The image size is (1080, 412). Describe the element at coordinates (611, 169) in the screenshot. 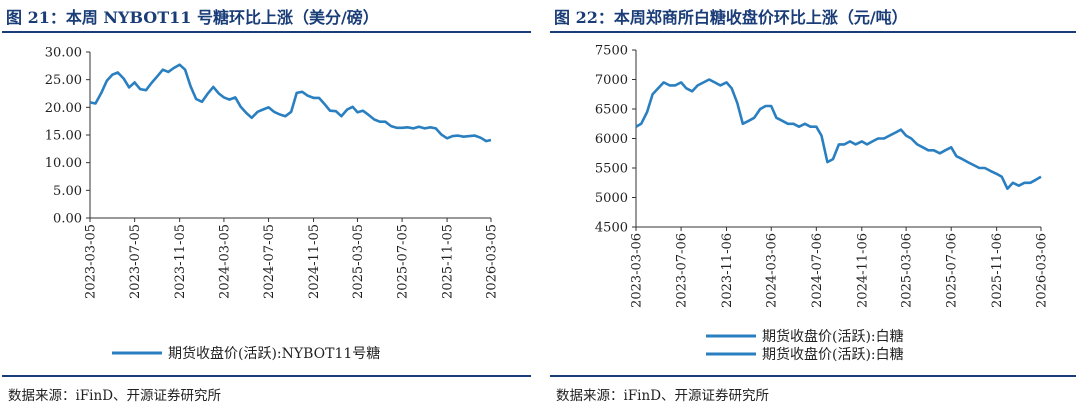

I see `y-tick-label: 5500` at that location.